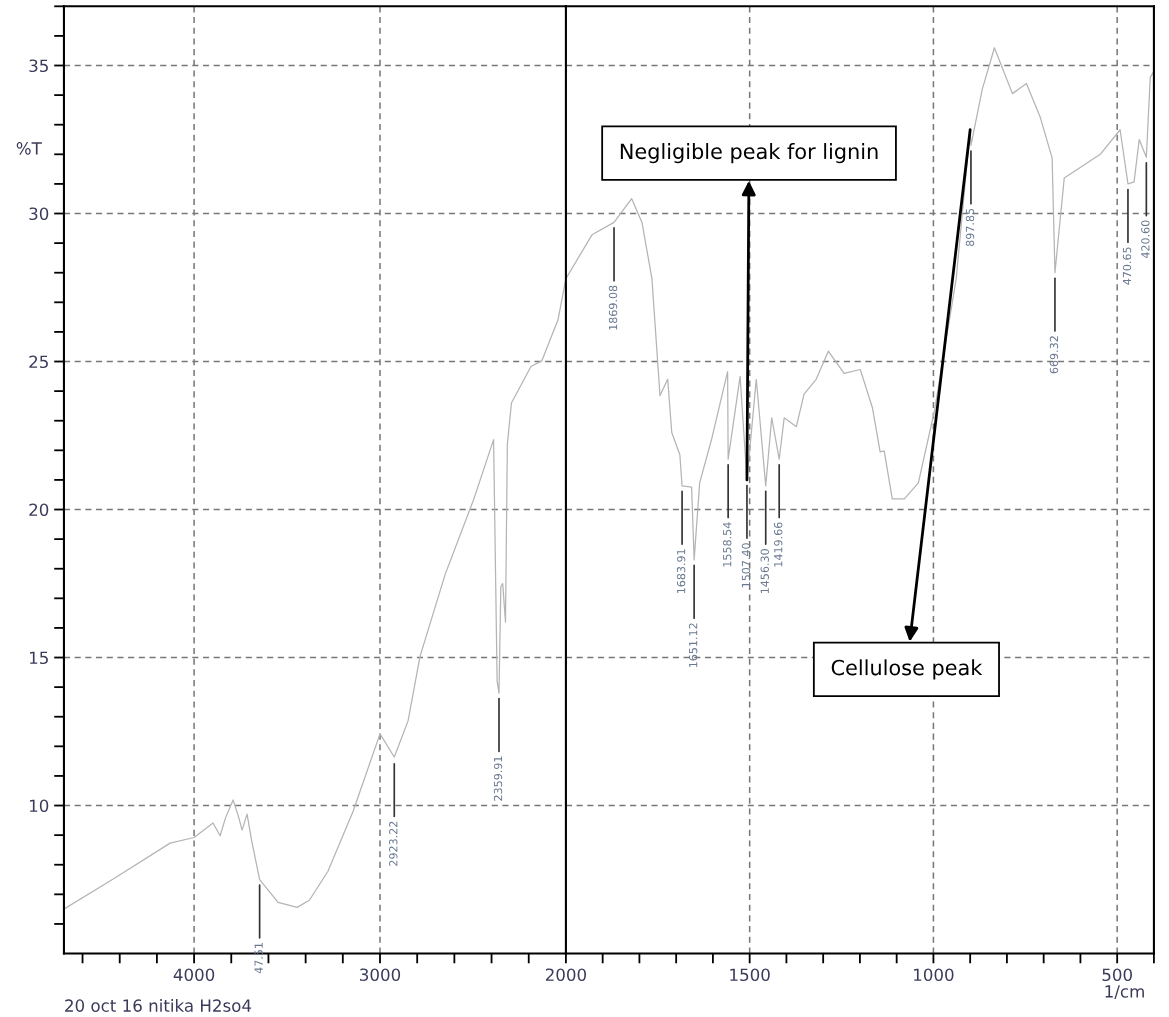 The image size is (1169, 1017). I want to click on y-tick-label: 30, so click(39, 214).